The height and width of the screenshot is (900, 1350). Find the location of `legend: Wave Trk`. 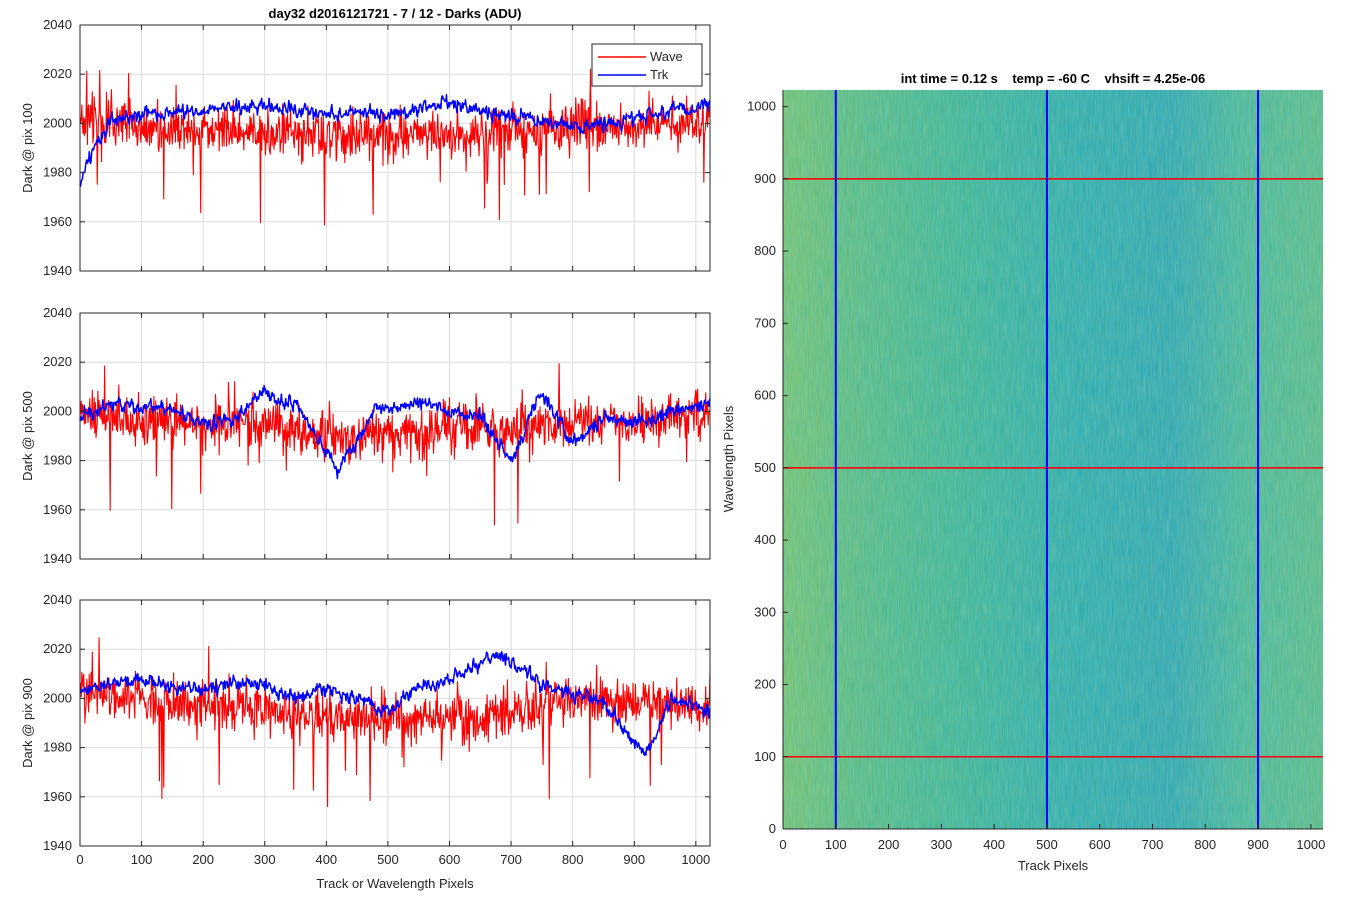

legend: Wave Trk is located at coordinates (647, 65).